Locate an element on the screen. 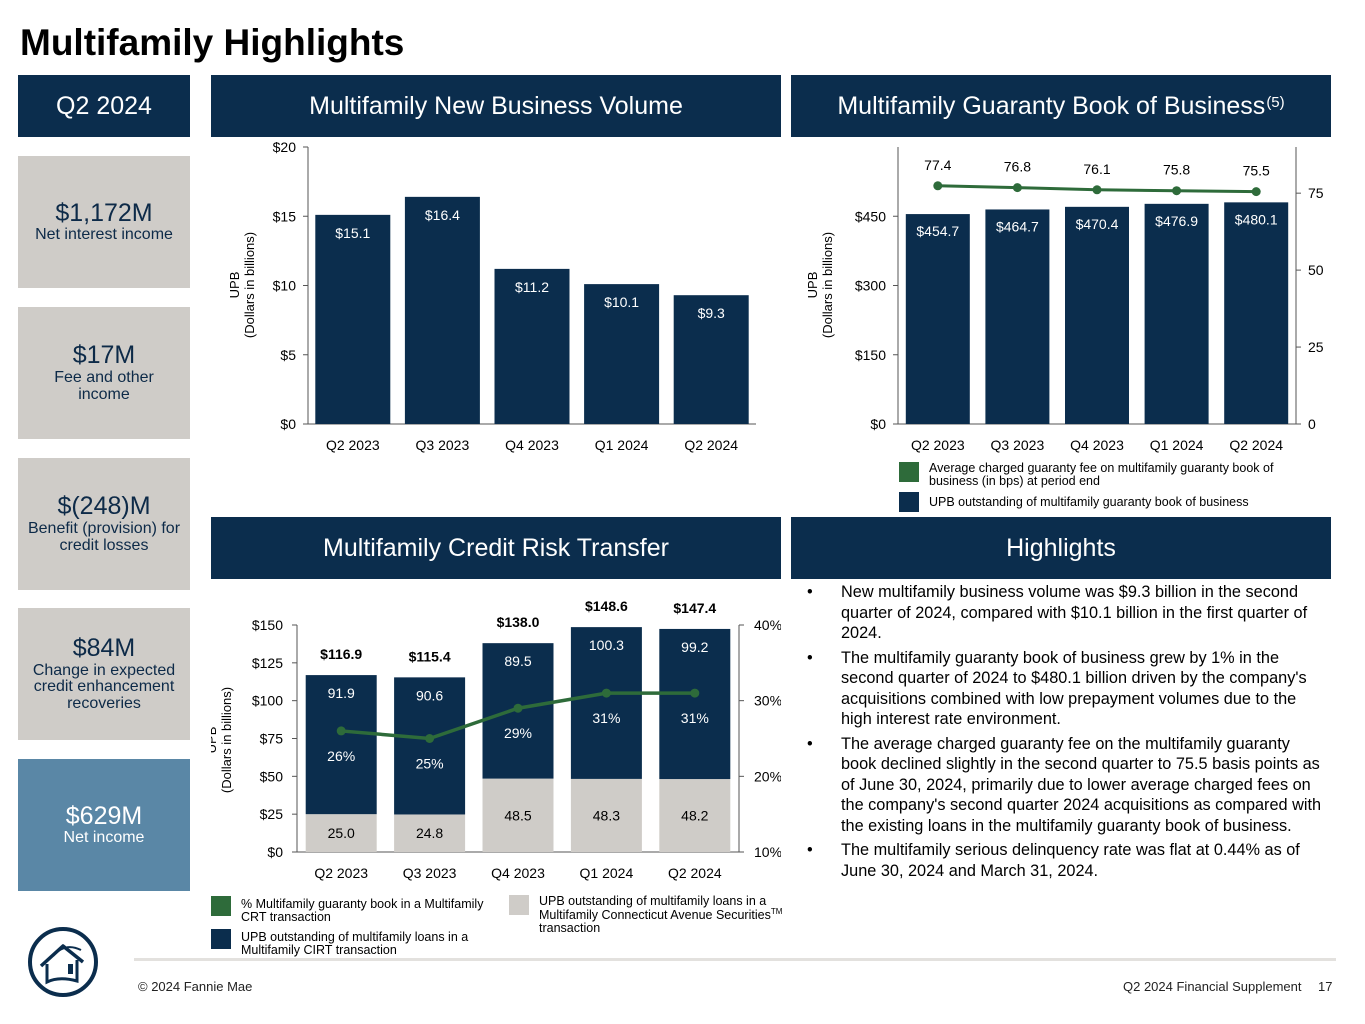 The height and width of the screenshot is (1024, 1365). bar-cas-label: 24.8 is located at coordinates (429, 833).